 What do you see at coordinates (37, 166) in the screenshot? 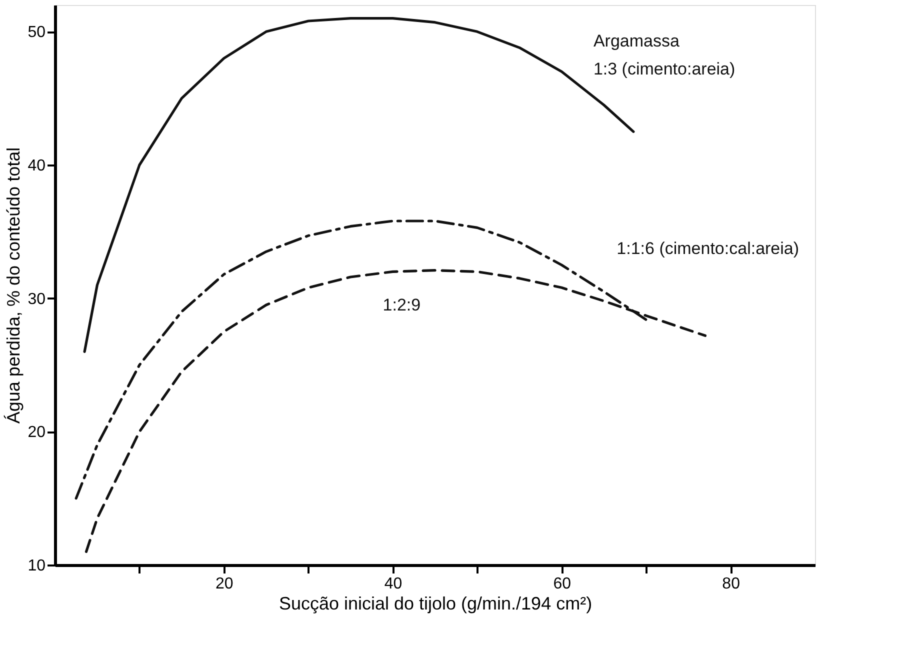
I see `y-tick-label: 40` at bounding box center [37, 166].